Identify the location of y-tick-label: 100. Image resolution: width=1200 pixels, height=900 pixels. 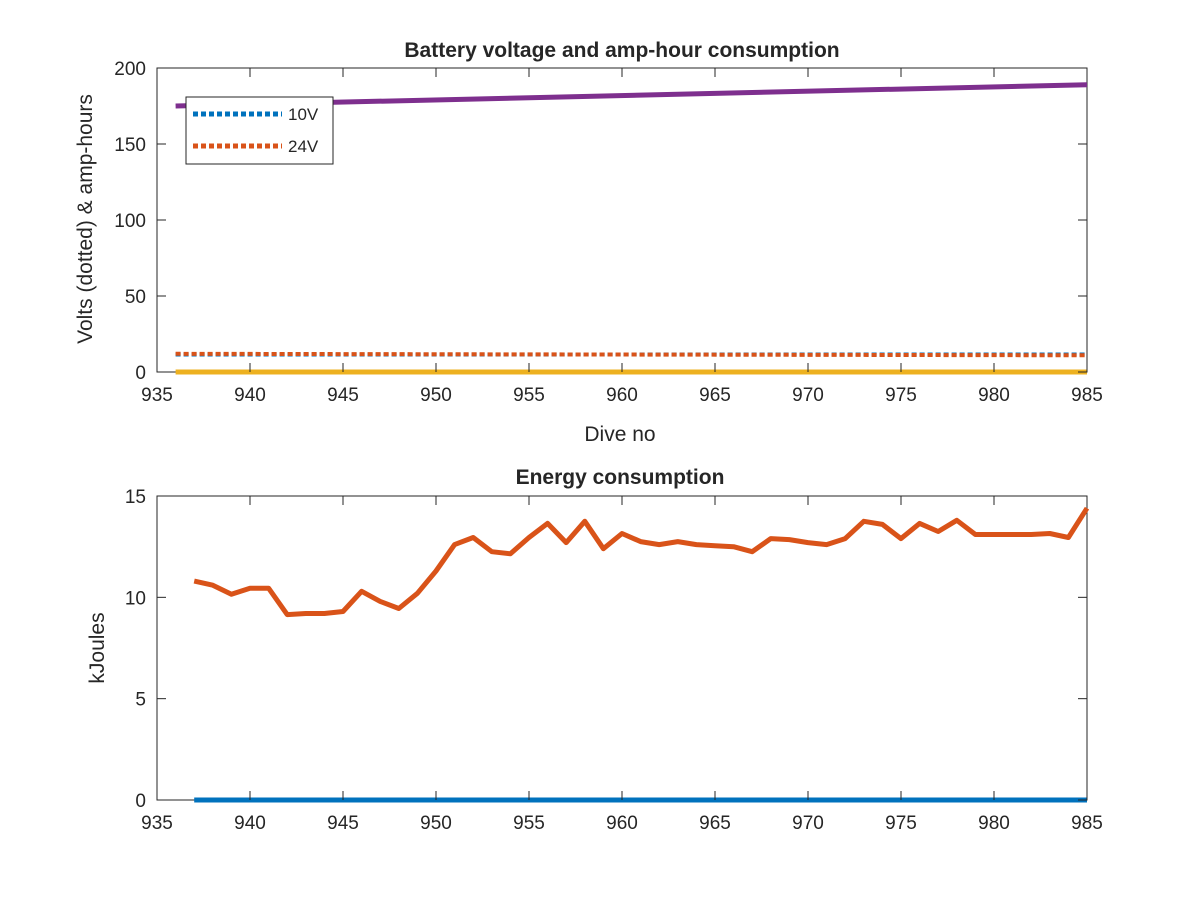
(130, 221).